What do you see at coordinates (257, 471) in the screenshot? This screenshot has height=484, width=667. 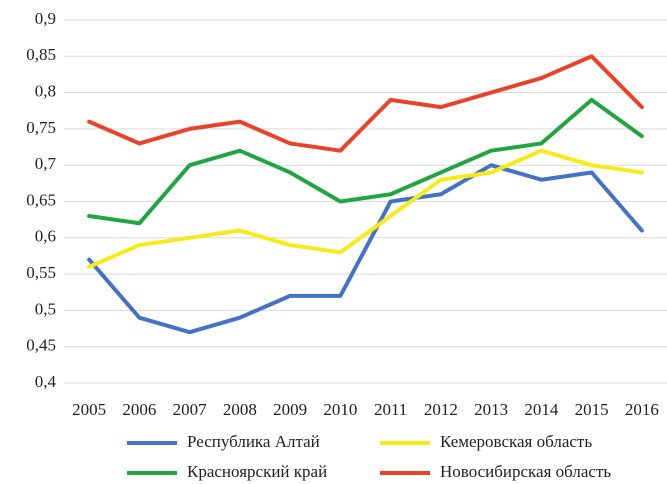 I see `legend-label: Красноярский край` at bounding box center [257, 471].